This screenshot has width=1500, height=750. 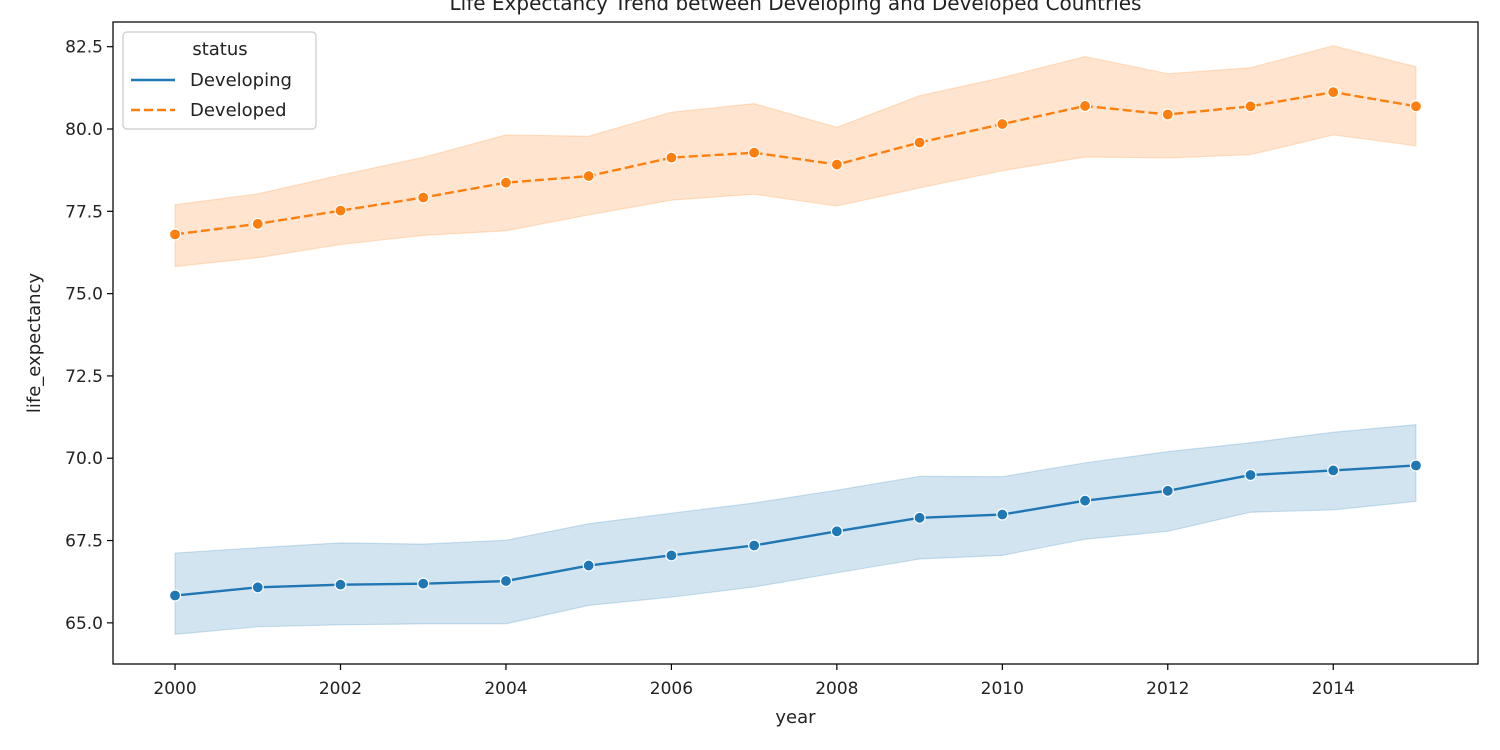 What do you see at coordinates (238, 110) in the screenshot?
I see `legend-label: Developed` at bounding box center [238, 110].